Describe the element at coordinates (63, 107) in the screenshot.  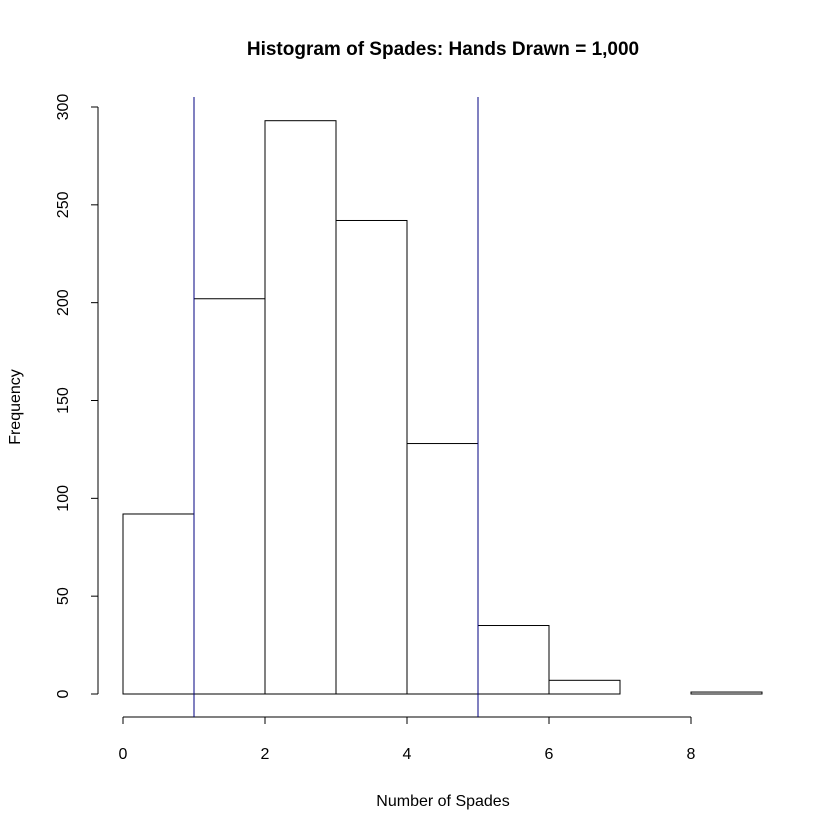
I see `y-tick-label: 300` at that location.